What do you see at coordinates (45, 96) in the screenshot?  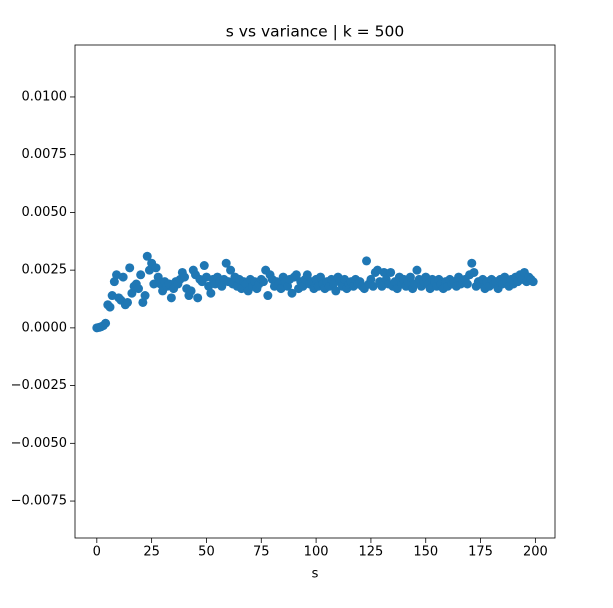 I see `y-tick-label: 0.0100` at bounding box center [45, 96].